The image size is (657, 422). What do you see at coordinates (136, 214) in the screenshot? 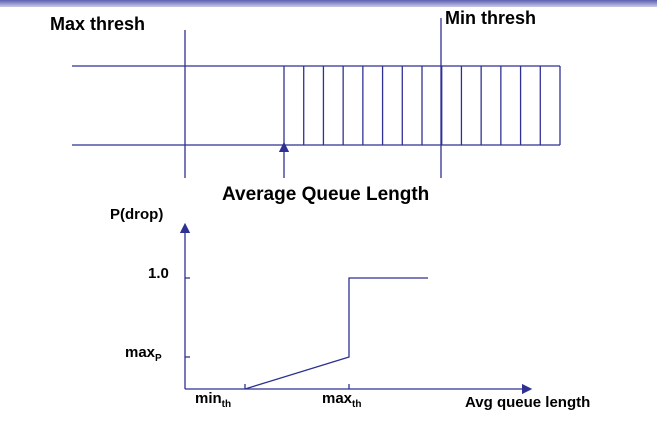
I see `p-drop-label: P(drop)` at bounding box center [136, 214].